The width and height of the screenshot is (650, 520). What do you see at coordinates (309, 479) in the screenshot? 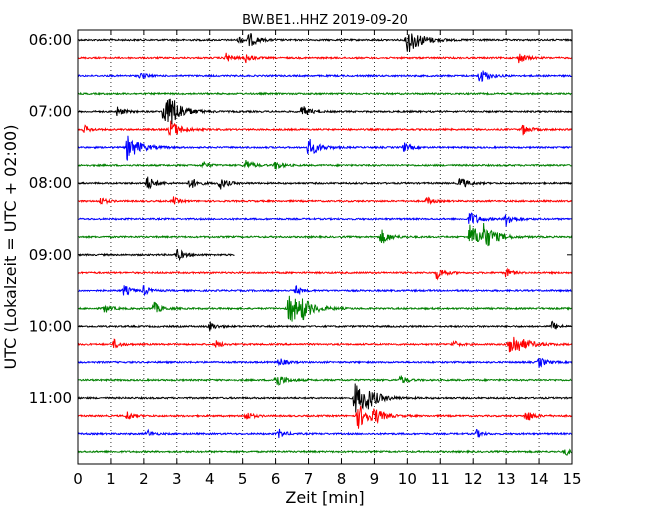
I see `x-tick-label-7: 7` at bounding box center [309, 479].